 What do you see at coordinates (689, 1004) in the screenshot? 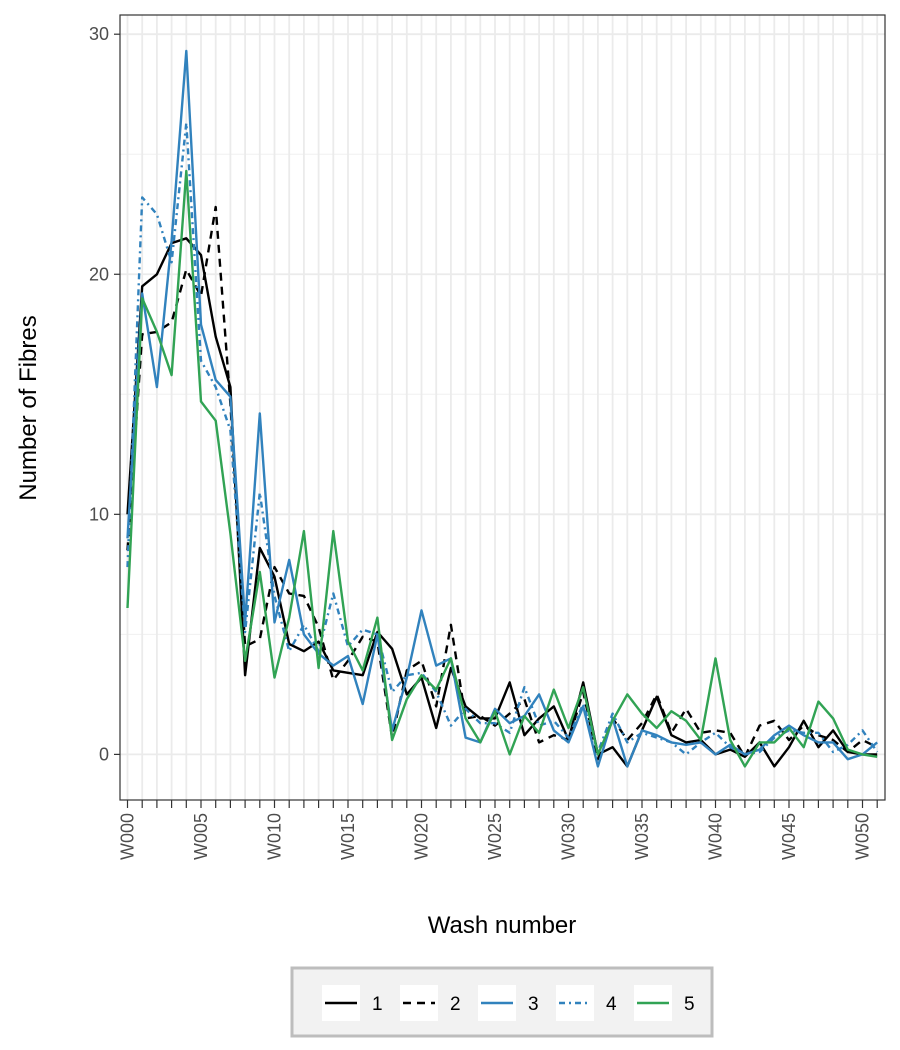
I see `legend-label: 5` at bounding box center [689, 1004].